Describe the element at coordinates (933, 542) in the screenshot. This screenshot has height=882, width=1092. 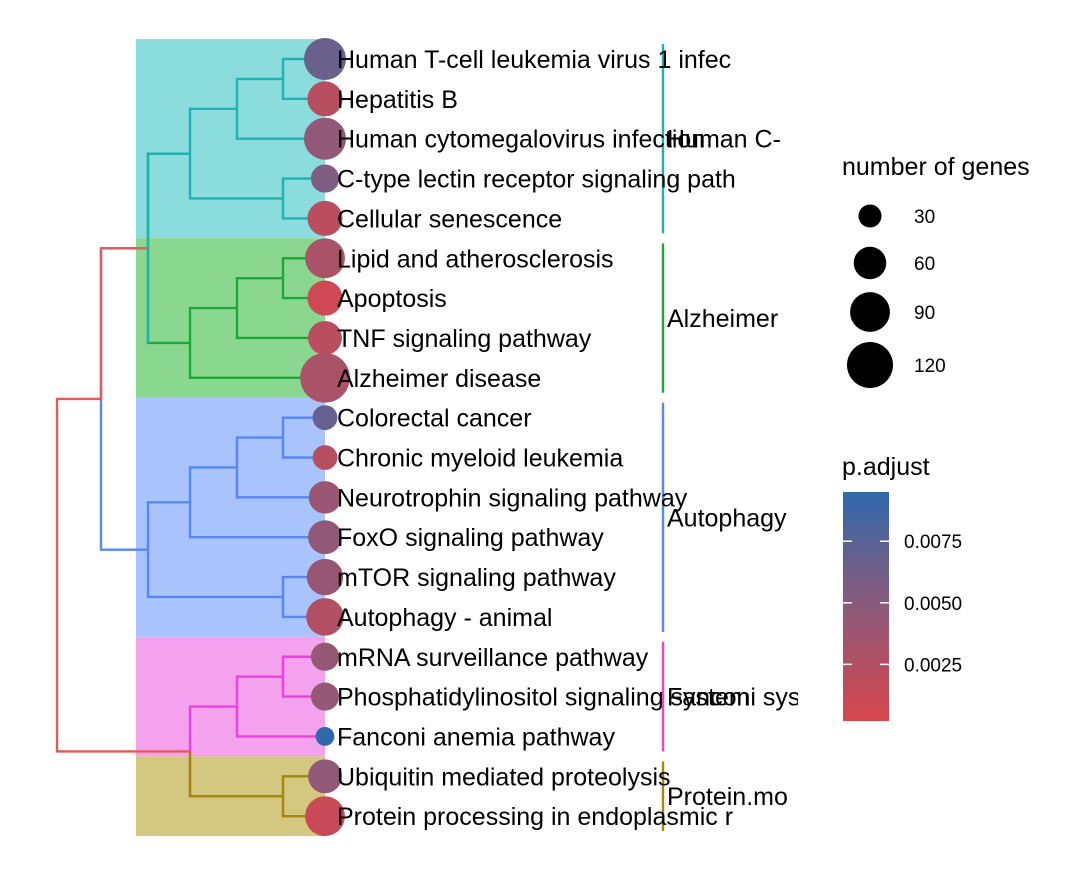
I see `color-legend-label: 0.0075` at that location.